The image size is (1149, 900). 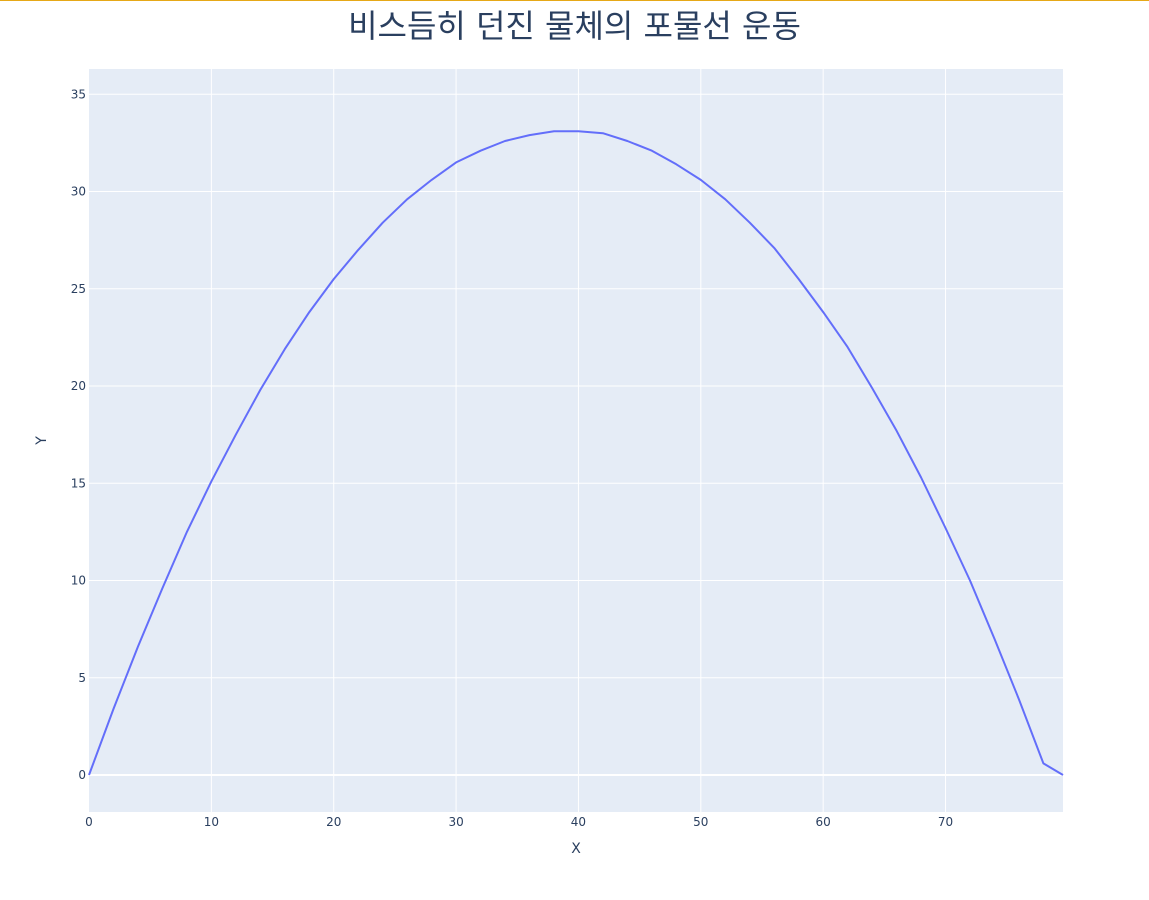 What do you see at coordinates (78, 289) in the screenshot?
I see `y-tick-label: 25` at bounding box center [78, 289].